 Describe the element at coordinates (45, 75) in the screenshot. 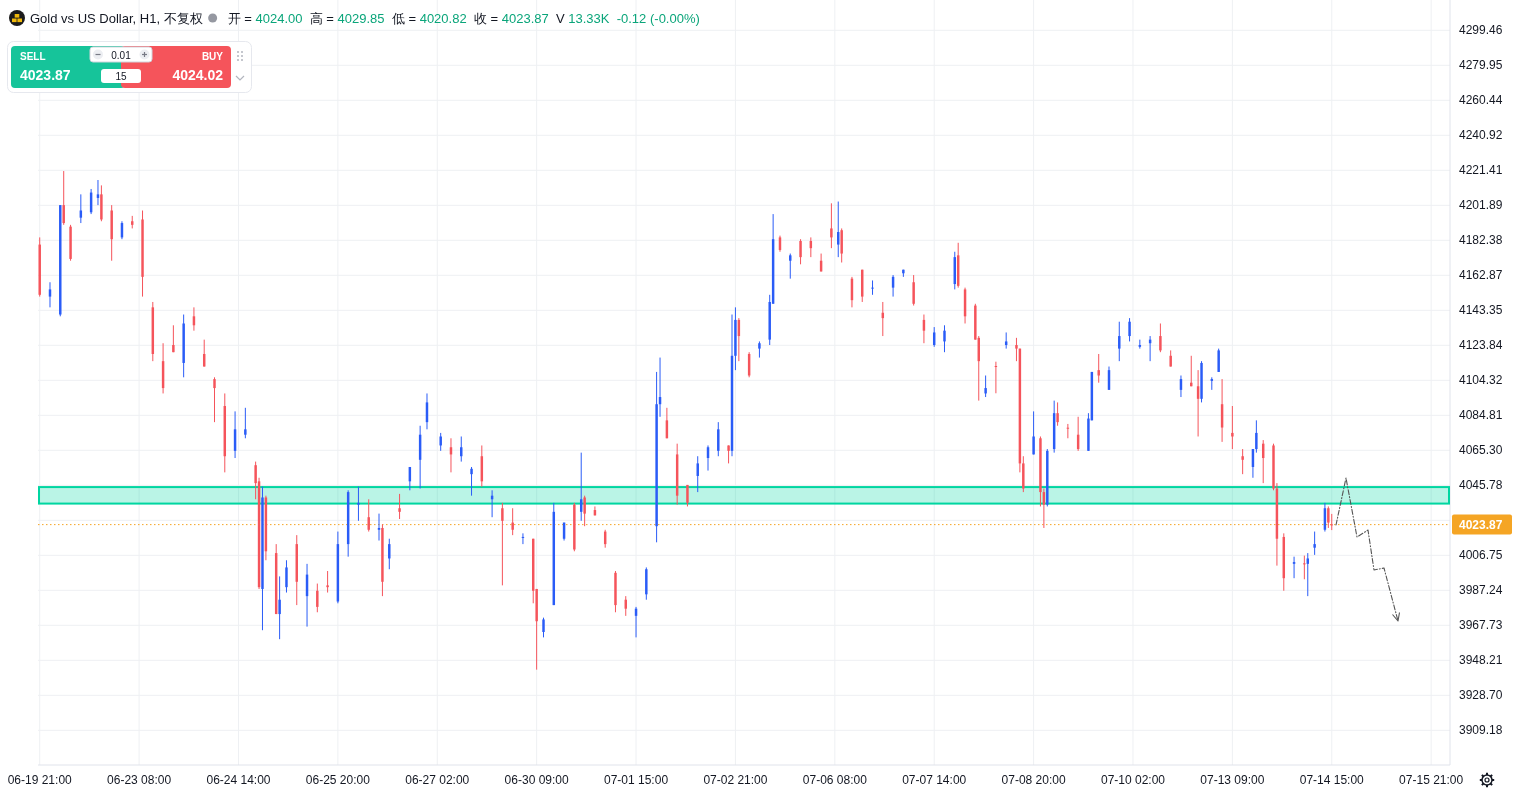

I see `annotation: 4023.87` at that location.